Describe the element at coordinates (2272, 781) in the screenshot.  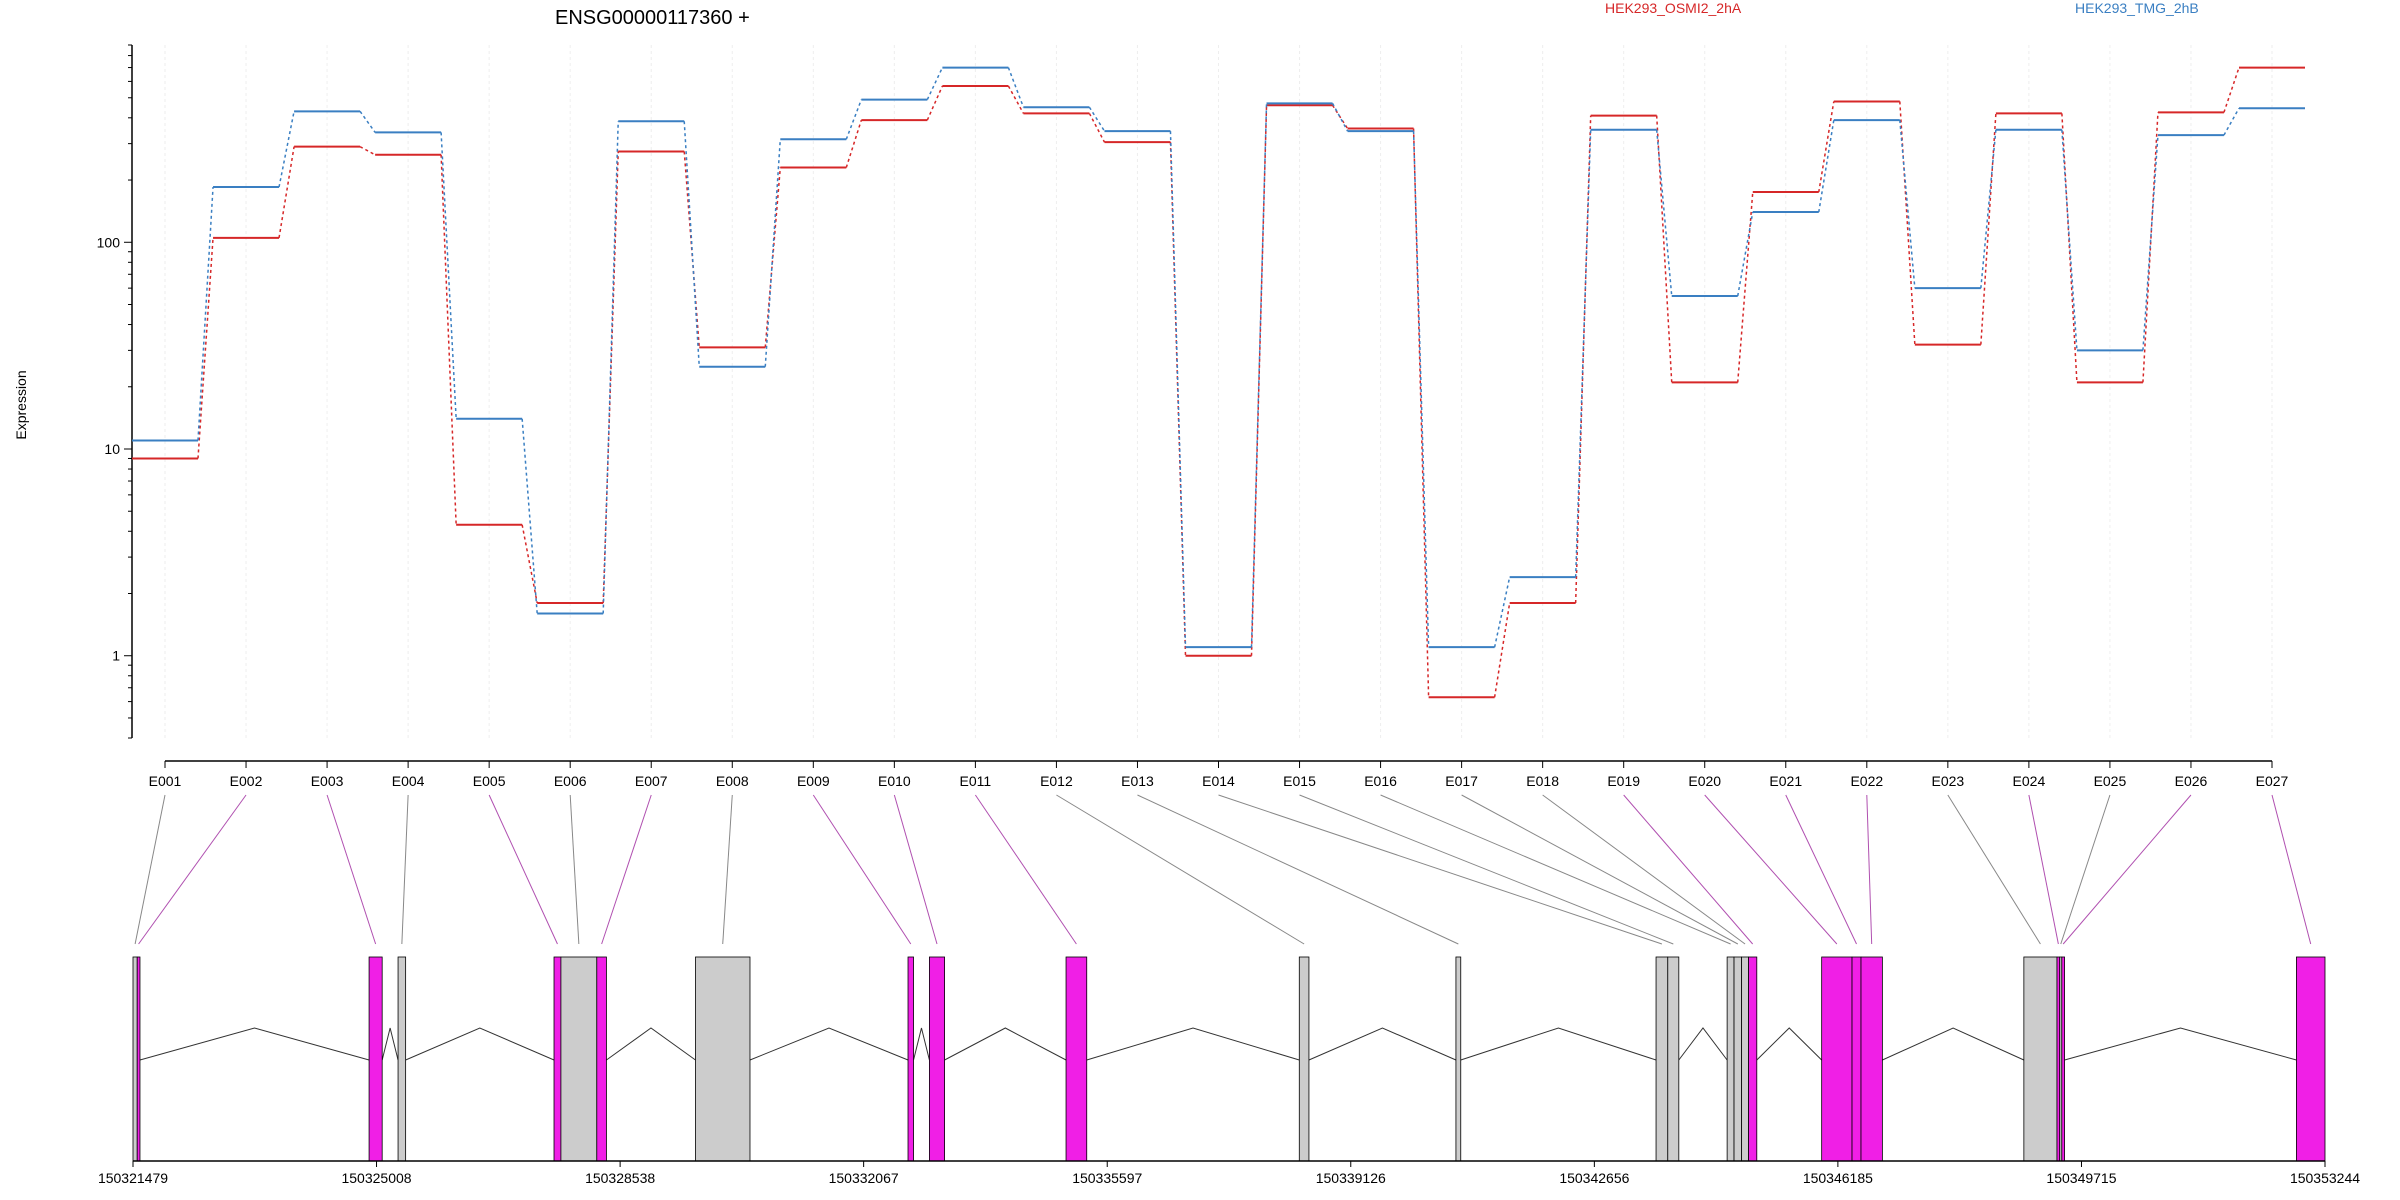
I see `x-tick-label-E027: E027` at that location.